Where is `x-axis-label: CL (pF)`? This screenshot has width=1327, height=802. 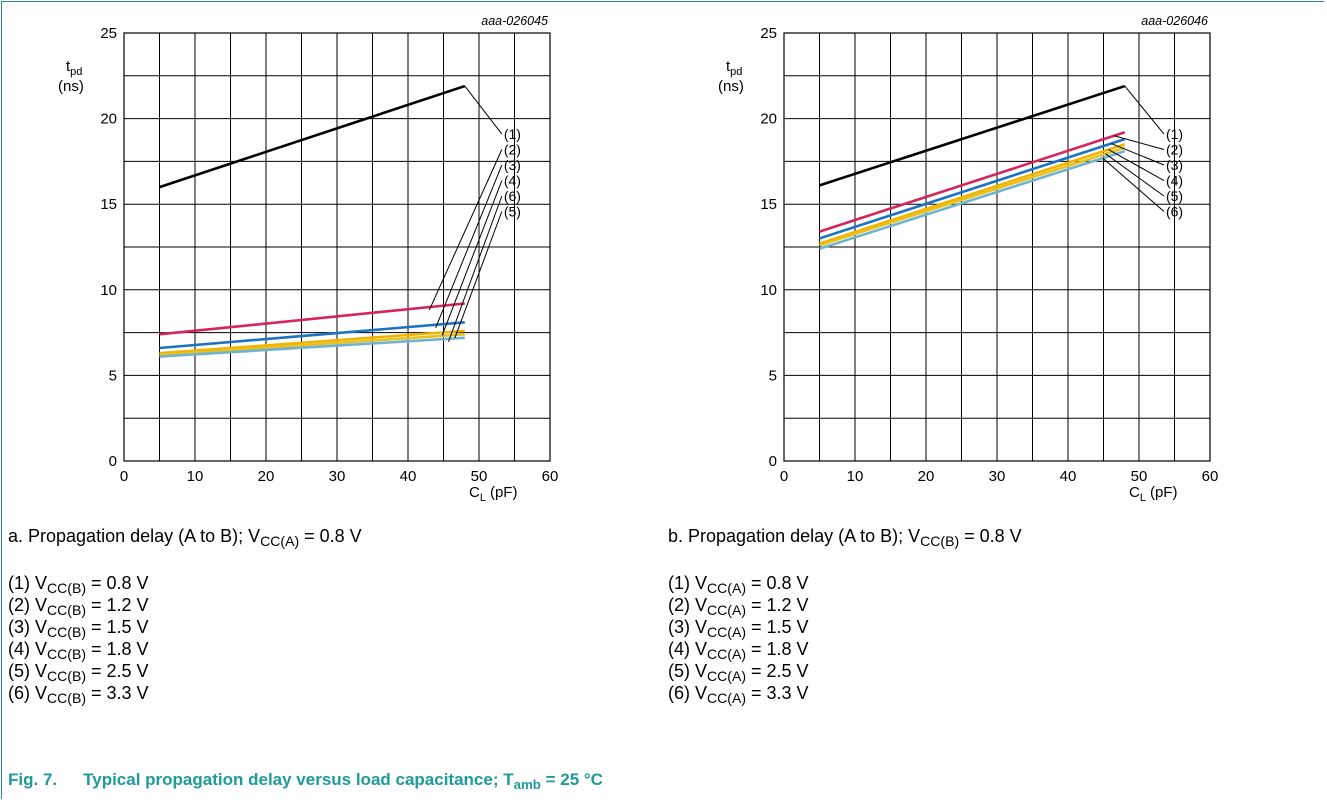 x-axis-label: CL (pF) is located at coordinates (1153, 494).